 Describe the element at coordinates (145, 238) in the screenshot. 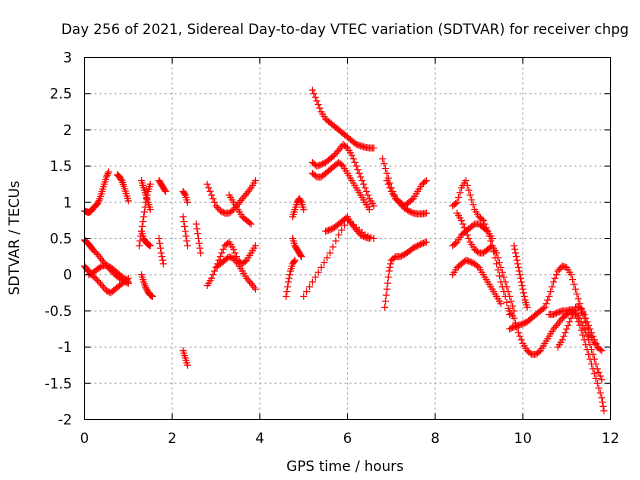

I see `series-s7` at that location.